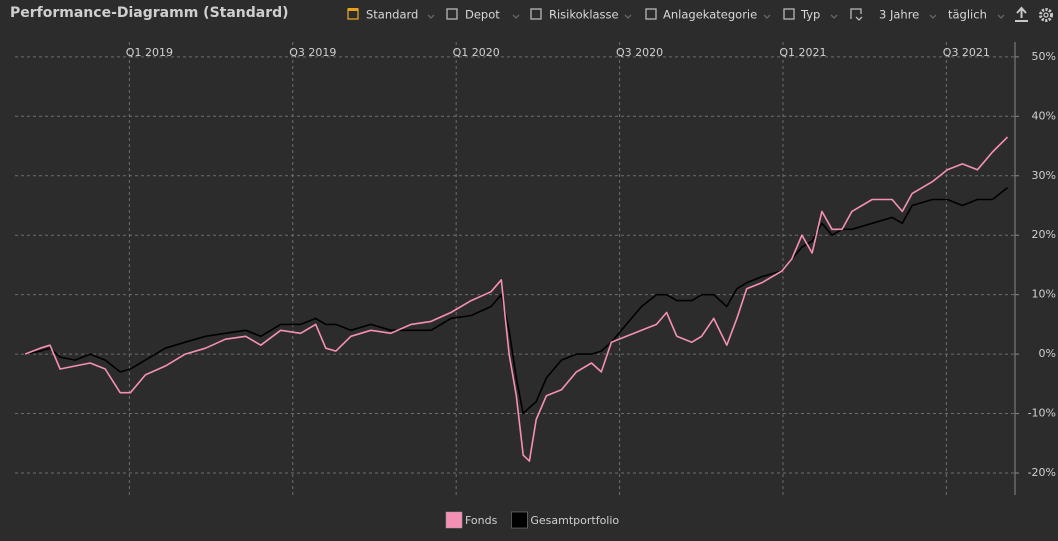  I want to click on toolbar-item: Anlagekategorie, so click(710, 15).